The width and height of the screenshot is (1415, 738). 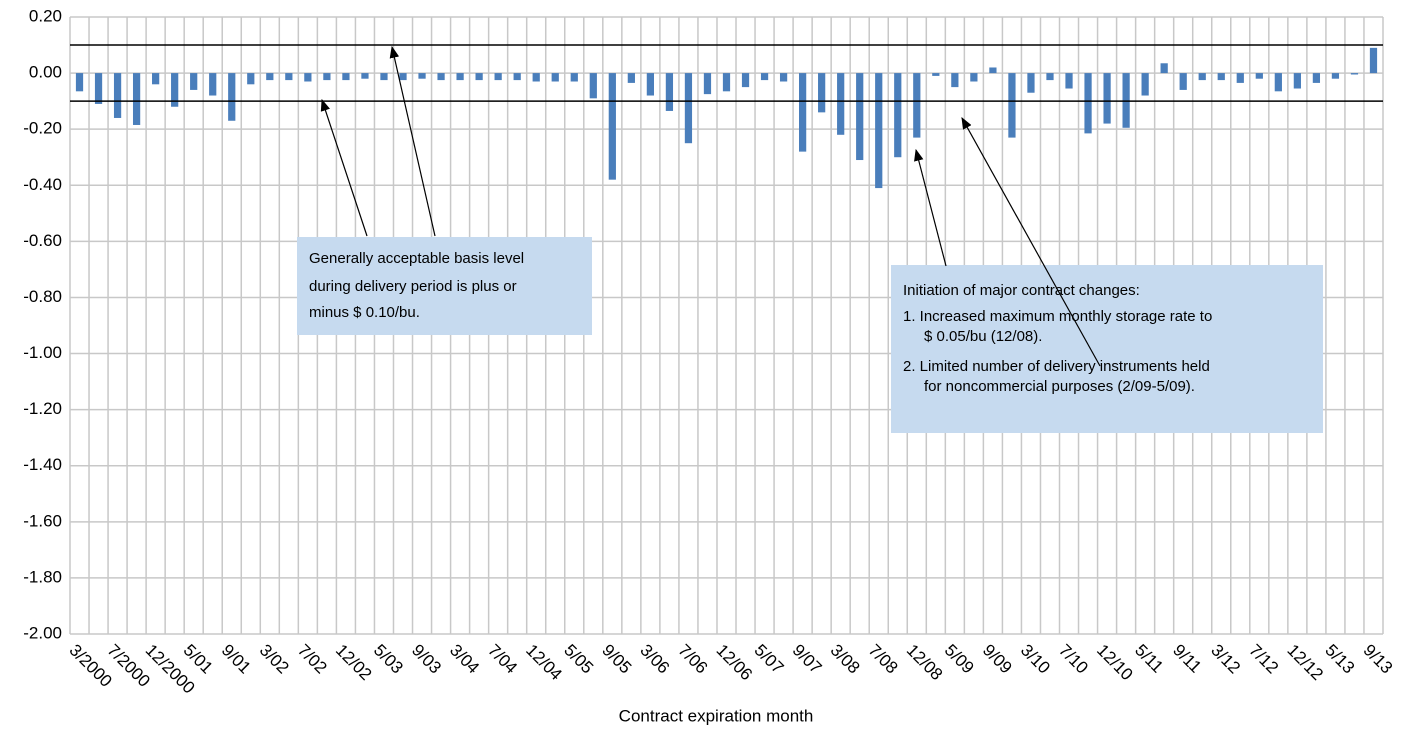 What do you see at coordinates (1339, 659) in the screenshot?
I see `x-tick-label: 5/13` at bounding box center [1339, 659].